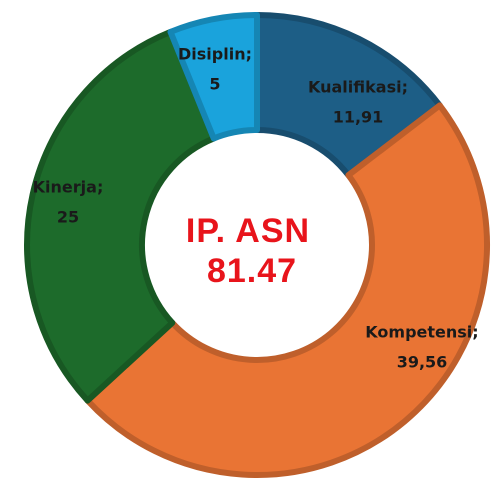  Describe the element at coordinates (214, 84) in the screenshot. I see `segment-value: 5` at that location.